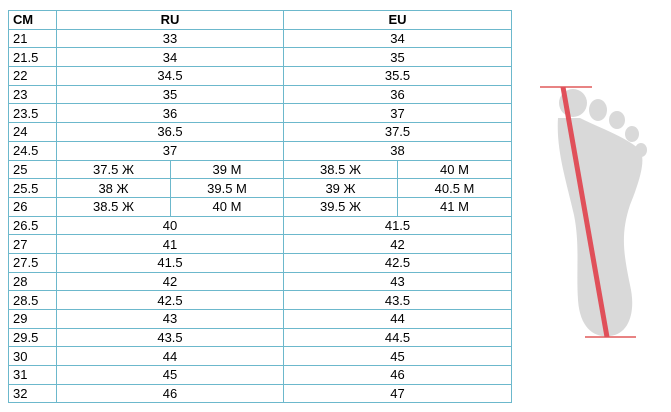 Image resolution: width=671 pixels, height=412 pixels. What do you see at coordinates (32, 319) in the screenshot?
I see `table-cell: 29` at bounding box center [32, 319].